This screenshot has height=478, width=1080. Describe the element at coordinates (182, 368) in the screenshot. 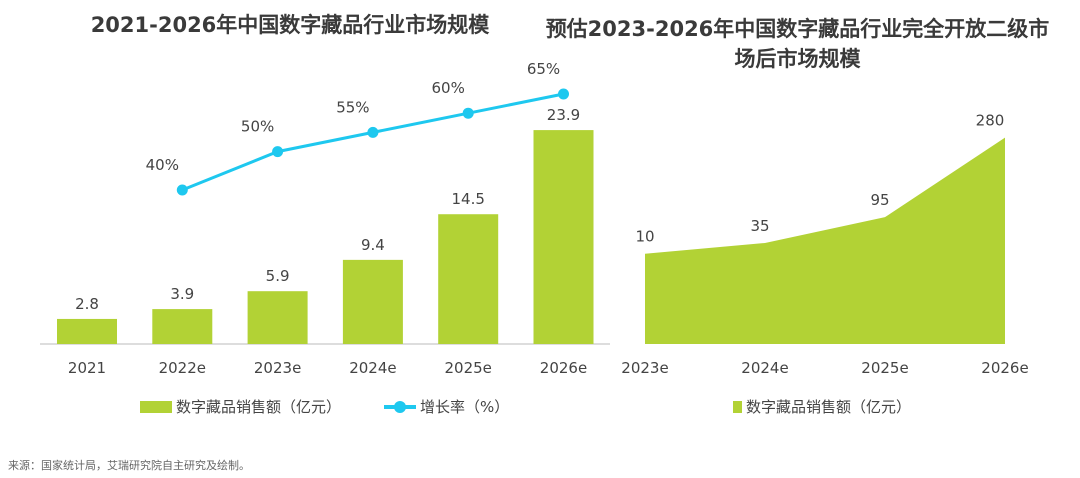

I see `x-tick-label: 2022e` at that location.